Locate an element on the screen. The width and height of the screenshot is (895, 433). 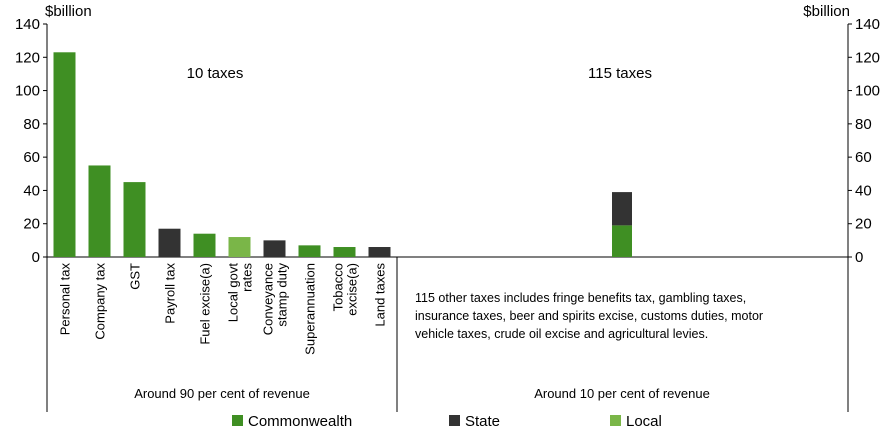
right-y-unit: $billion is located at coordinates (826, 11).